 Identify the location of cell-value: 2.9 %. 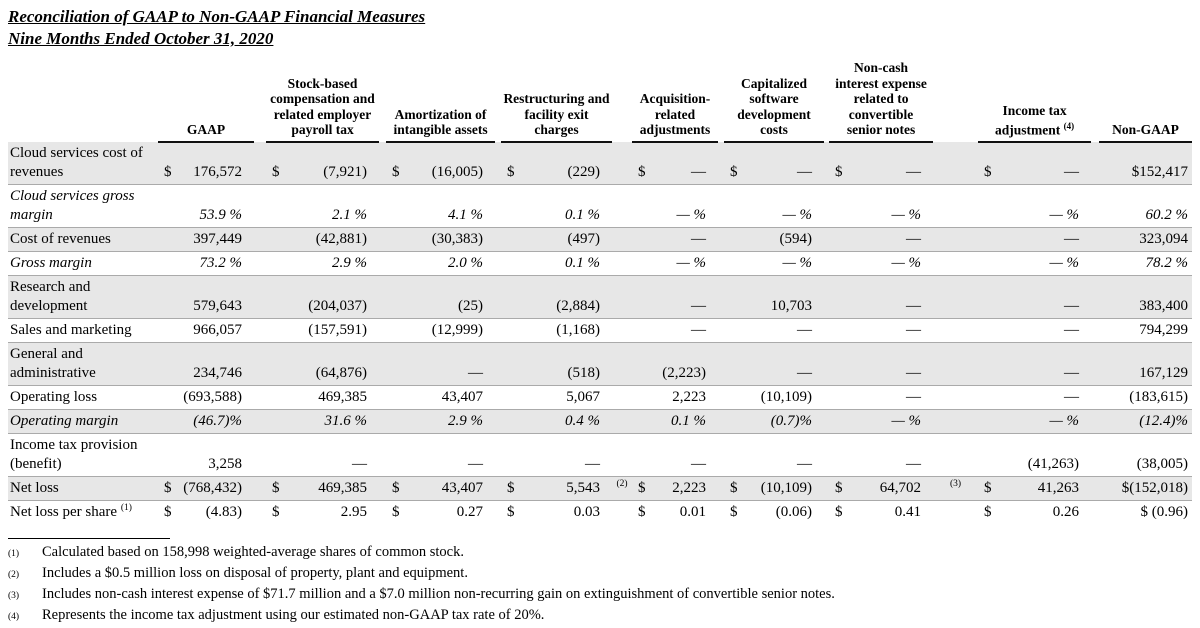
(332, 262).